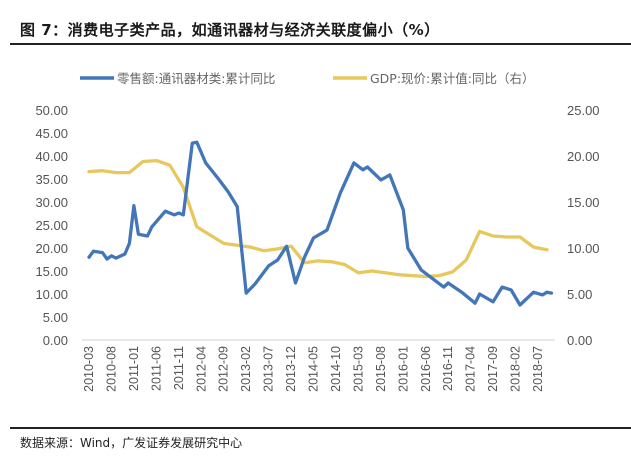  I want to click on x-axis-tick: 2010-03, so click(89, 369).